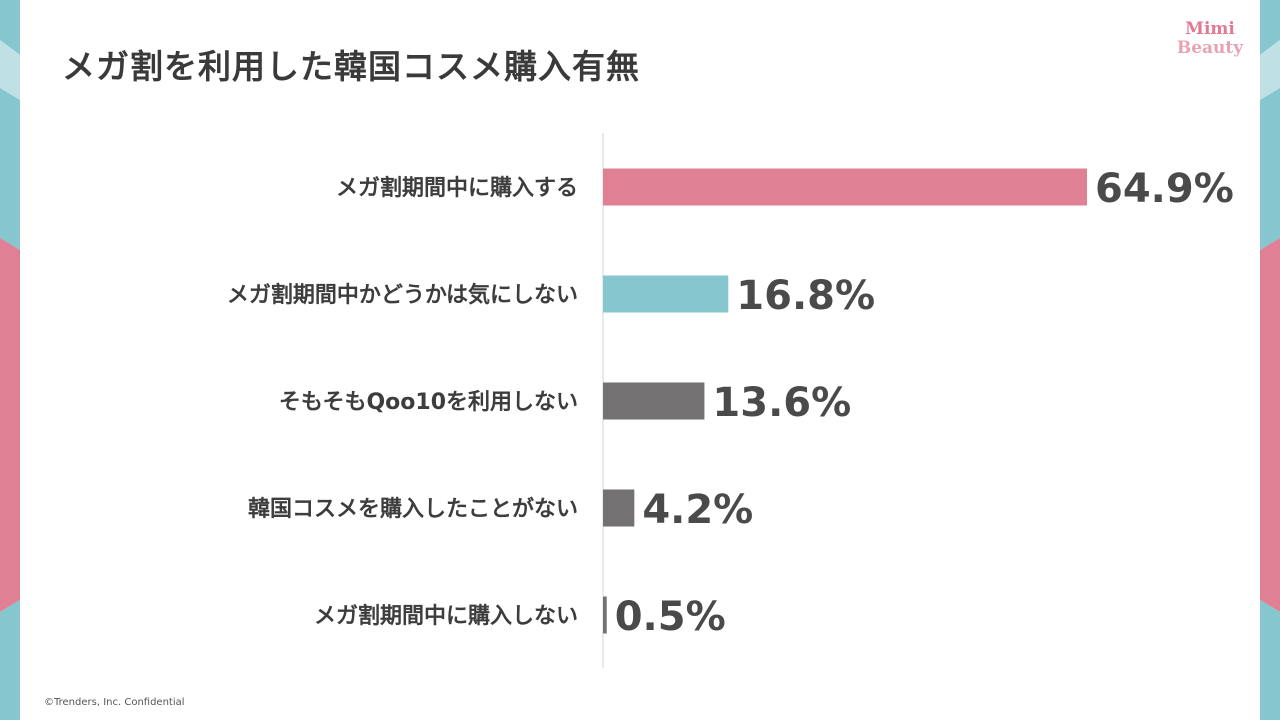 This screenshot has width=1280, height=720. What do you see at coordinates (10, 360) in the screenshot?
I see `left-decorative-stripe` at bounding box center [10, 360].